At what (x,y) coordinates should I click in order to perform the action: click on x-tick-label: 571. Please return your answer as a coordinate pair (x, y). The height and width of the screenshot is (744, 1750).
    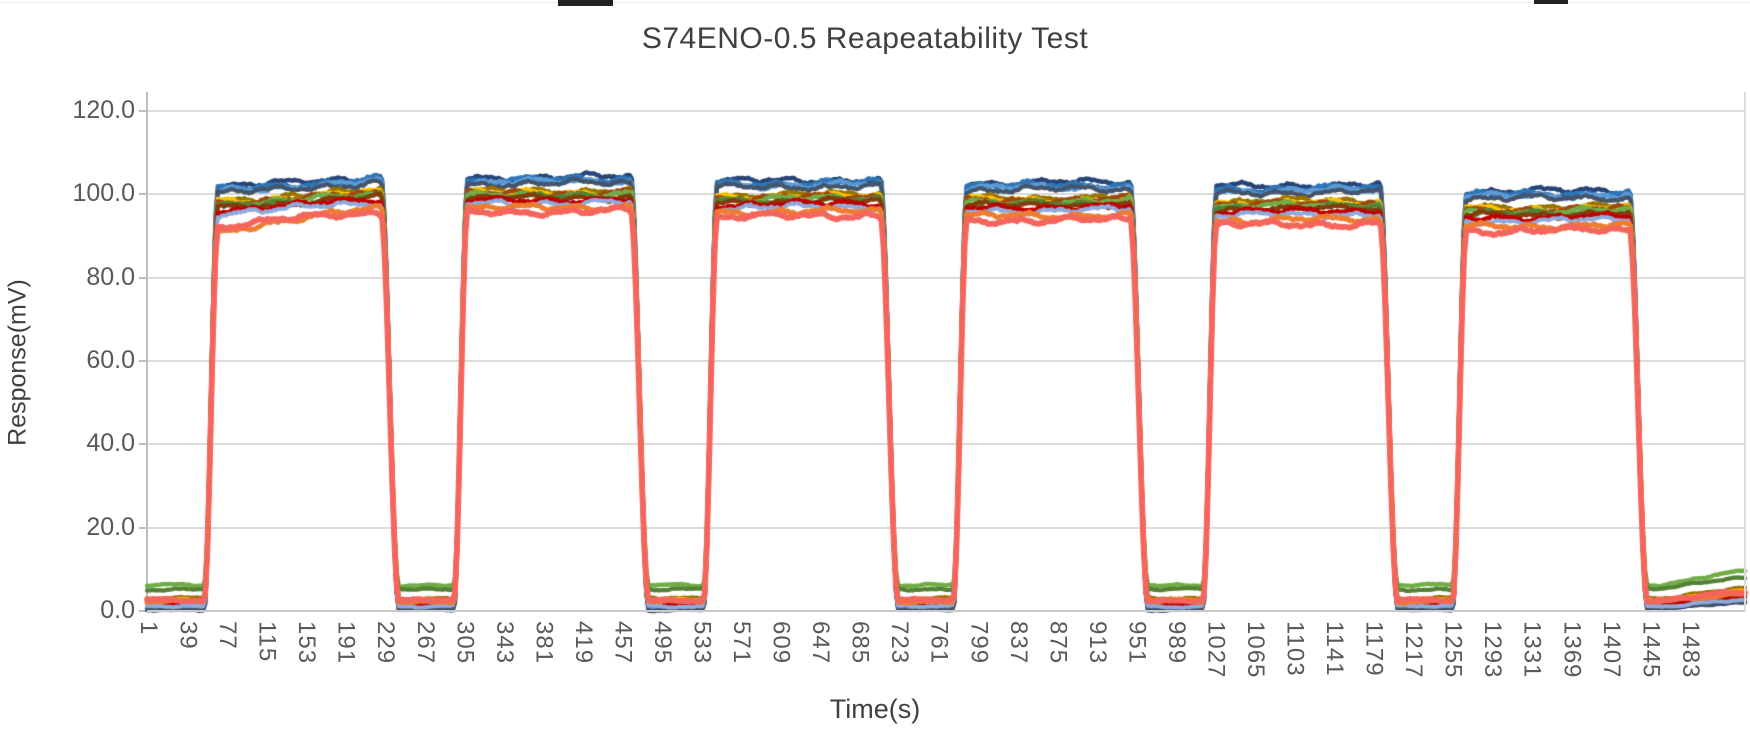
    Looking at the image, I should click on (742, 643).